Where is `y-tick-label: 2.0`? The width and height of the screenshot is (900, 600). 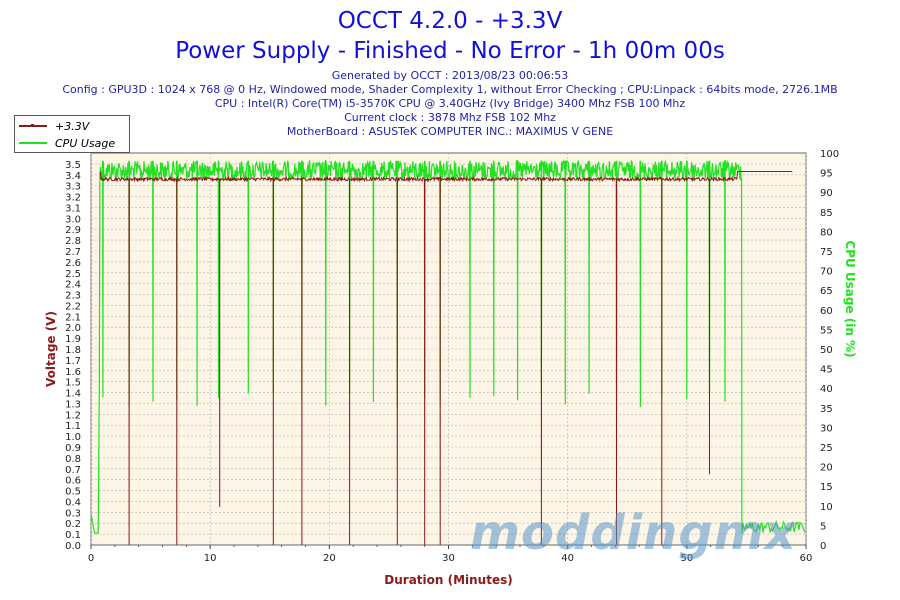
y-tick-label: 2.0 is located at coordinates (73, 328).